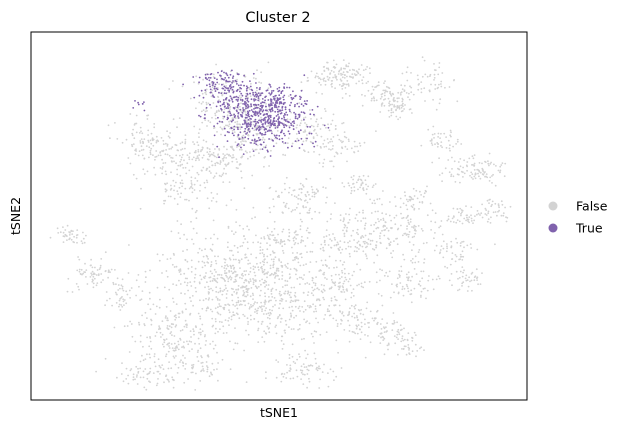  What do you see at coordinates (553, 228) in the screenshot?
I see `legend-marker-true` at bounding box center [553, 228].